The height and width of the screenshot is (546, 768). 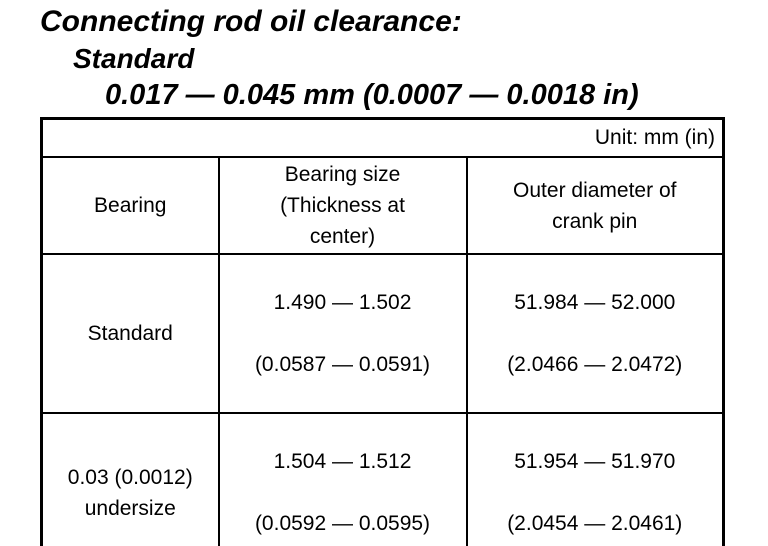 What do you see at coordinates (130, 479) in the screenshot?
I see `bearing-label: 0.03 (0.0012) undersize` at bounding box center [130, 479].